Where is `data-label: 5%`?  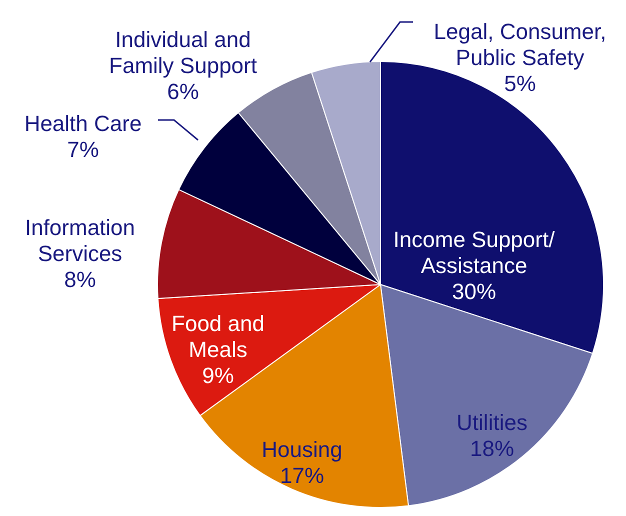 data-label: 5% is located at coordinates (520, 83).